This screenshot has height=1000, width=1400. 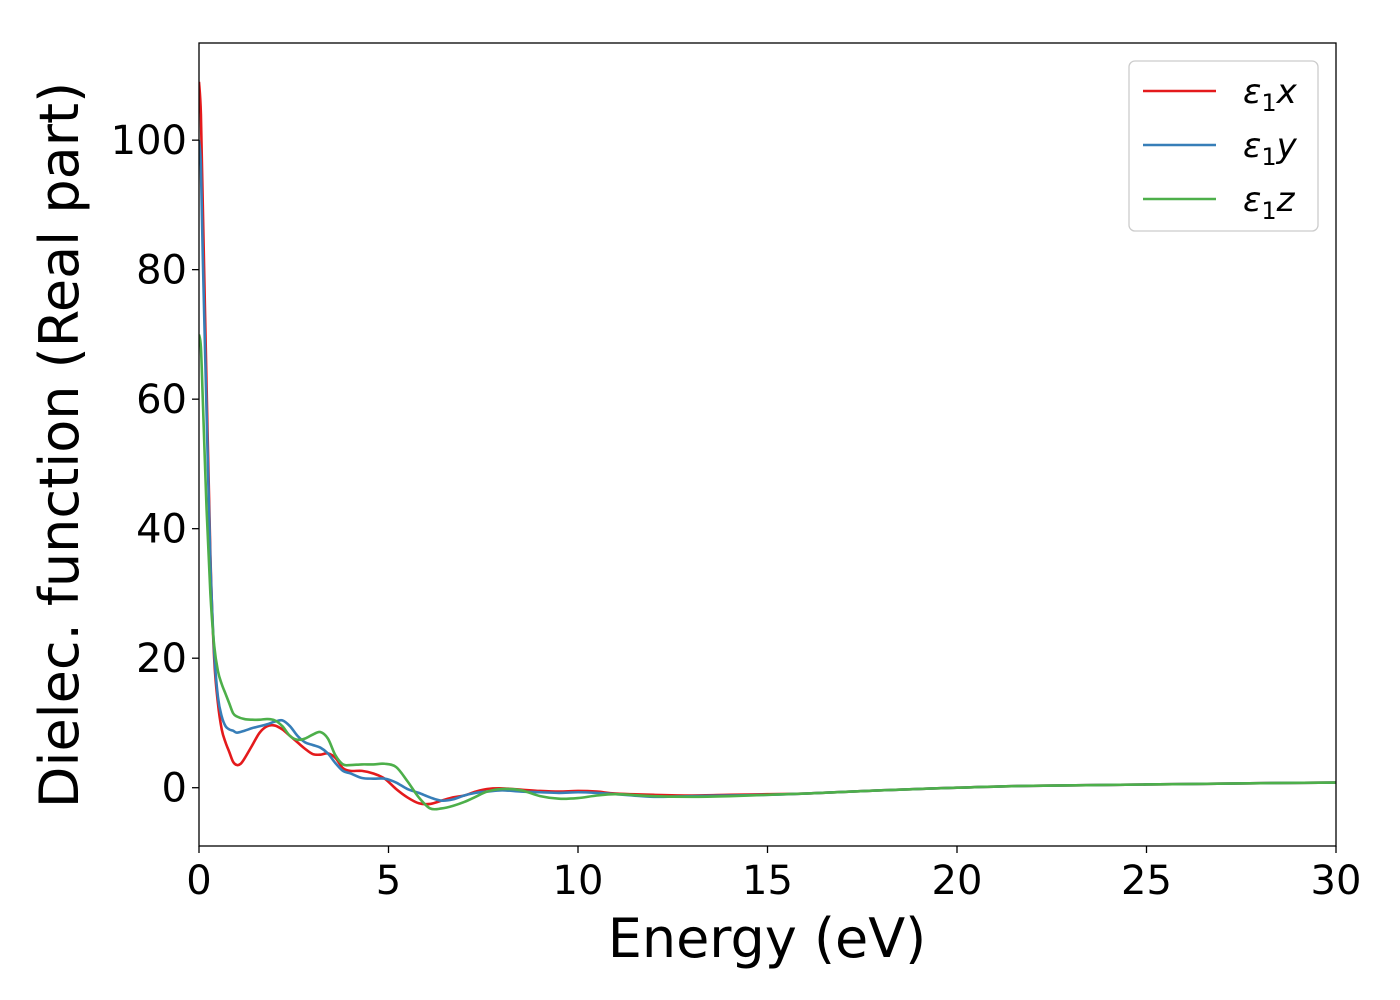 I want to click on legend: ε1x ε1y ε1z, so click(x=1223, y=146).